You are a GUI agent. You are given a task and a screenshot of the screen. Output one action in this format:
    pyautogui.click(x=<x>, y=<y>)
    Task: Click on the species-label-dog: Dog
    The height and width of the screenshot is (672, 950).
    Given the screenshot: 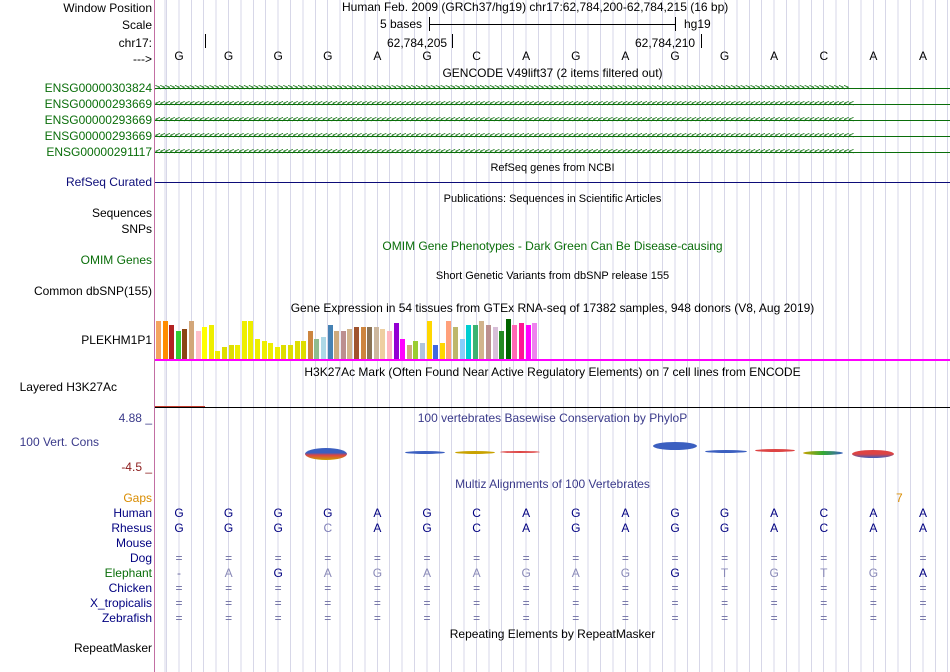 What is the action you would take?
    pyautogui.click(x=140, y=558)
    